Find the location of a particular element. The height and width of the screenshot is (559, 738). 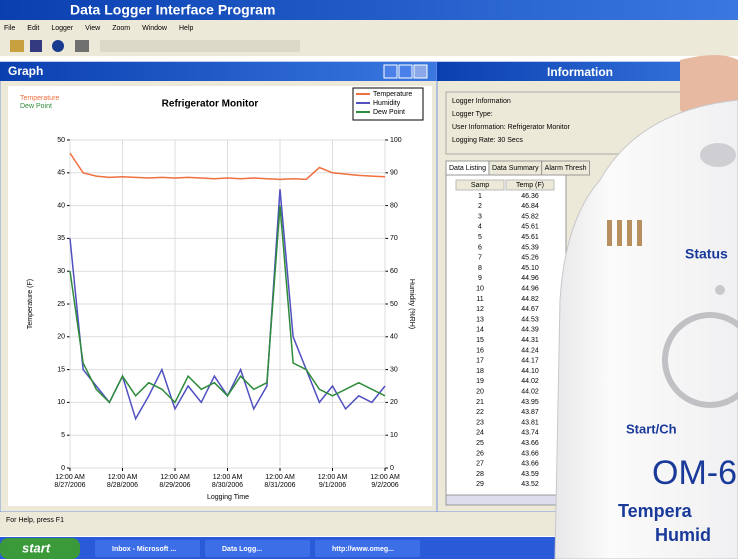

maximize-button is located at coordinates (405, 71).